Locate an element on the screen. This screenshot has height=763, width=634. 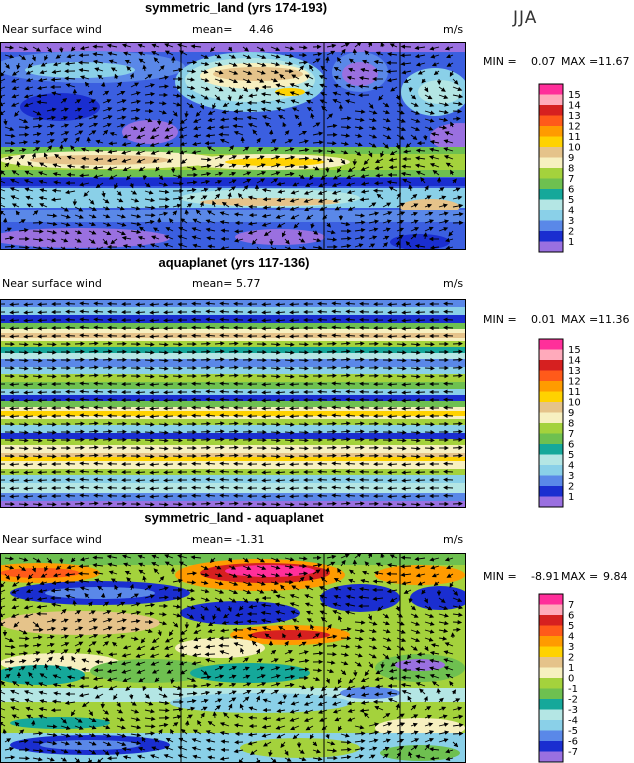
units-symmetric-land: m/s is located at coordinates (453, 29).